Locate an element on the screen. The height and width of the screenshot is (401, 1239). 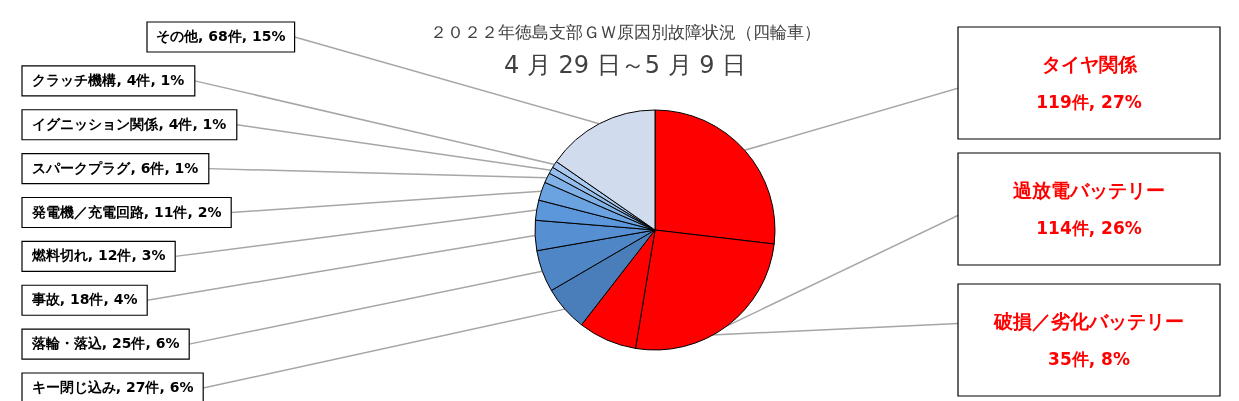
data-label: 114件, 26% is located at coordinates (1089, 228).